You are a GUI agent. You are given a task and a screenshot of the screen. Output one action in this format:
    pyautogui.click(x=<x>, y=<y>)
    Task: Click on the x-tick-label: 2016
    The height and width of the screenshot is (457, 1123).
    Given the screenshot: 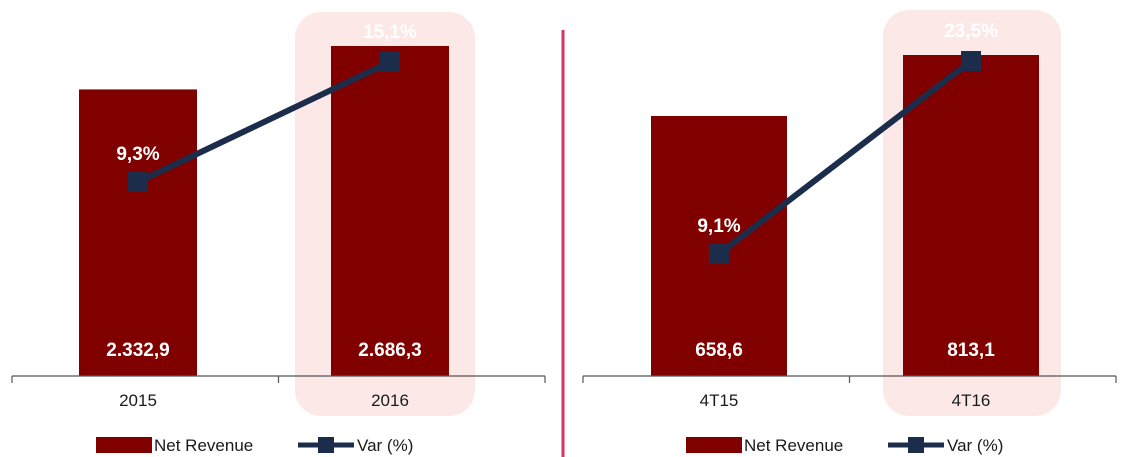 What is the action you would take?
    pyautogui.click(x=390, y=400)
    